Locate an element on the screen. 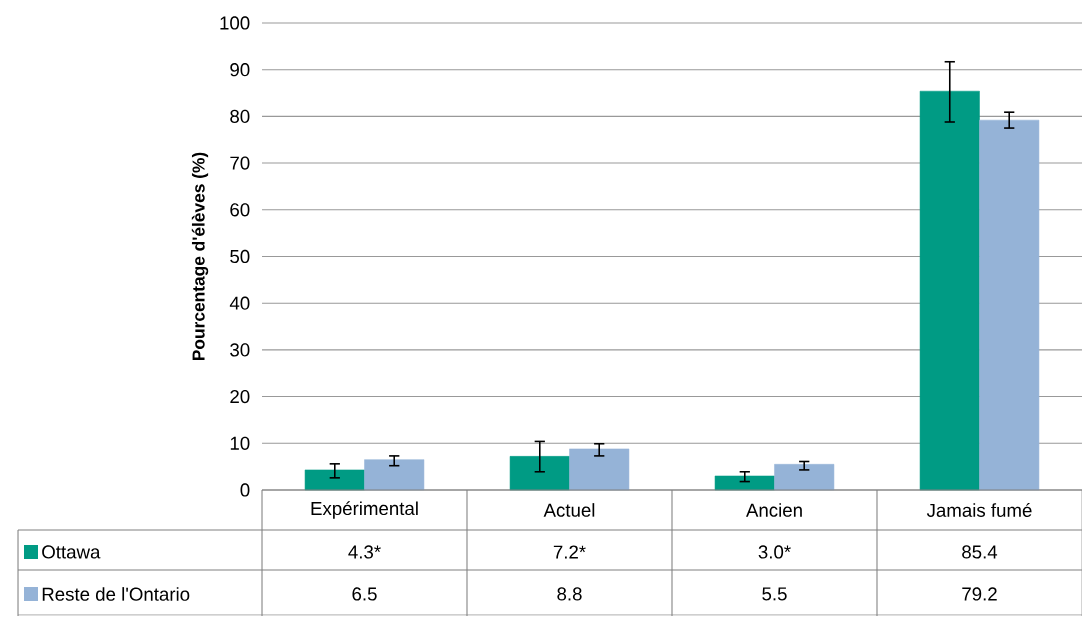 The width and height of the screenshot is (1082, 617). y-tick-label: 90 is located at coordinates (240, 70).